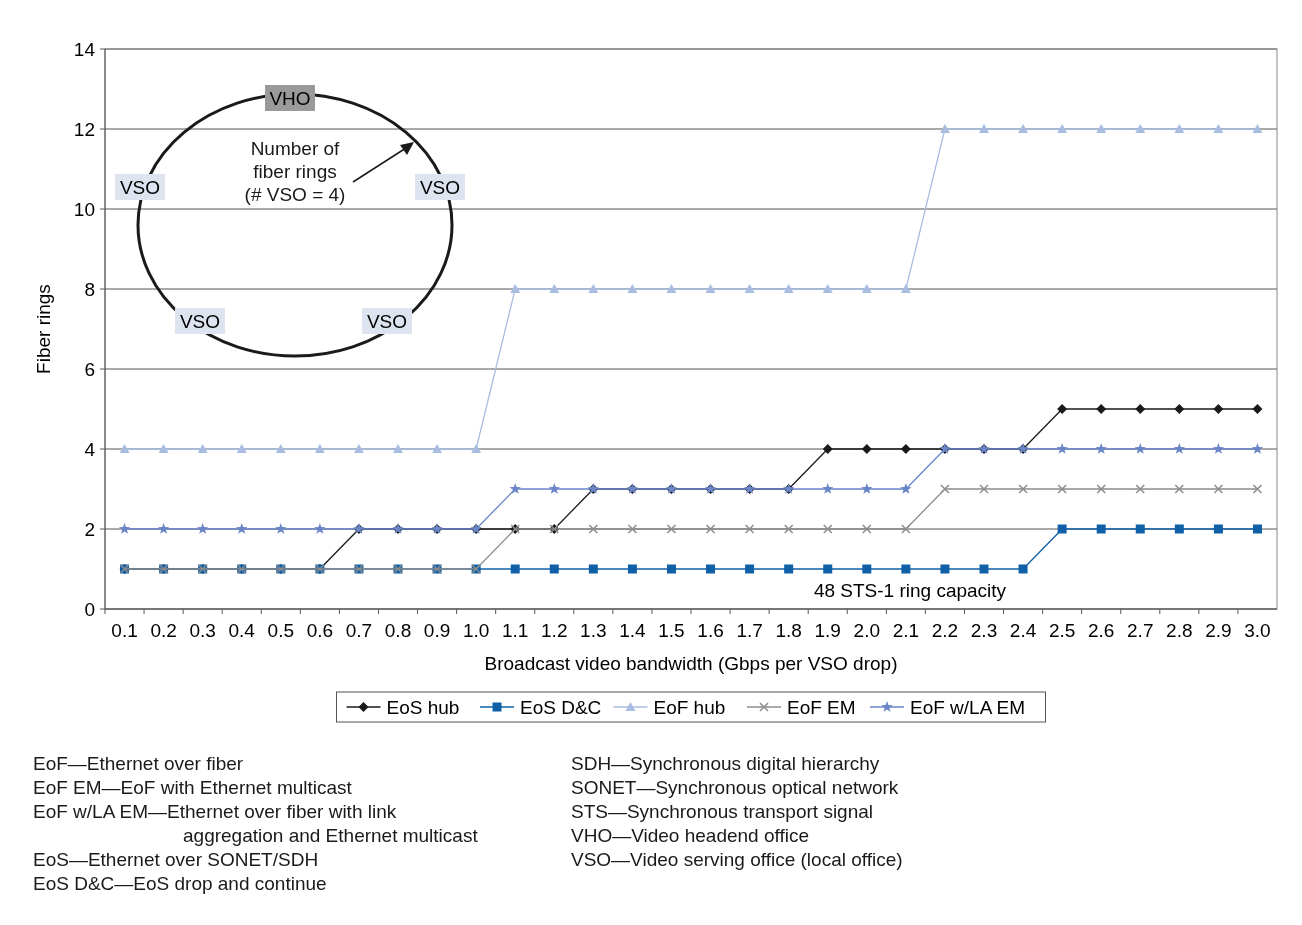  I want to click on x-tick-label: 2.1, so click(906, 630).